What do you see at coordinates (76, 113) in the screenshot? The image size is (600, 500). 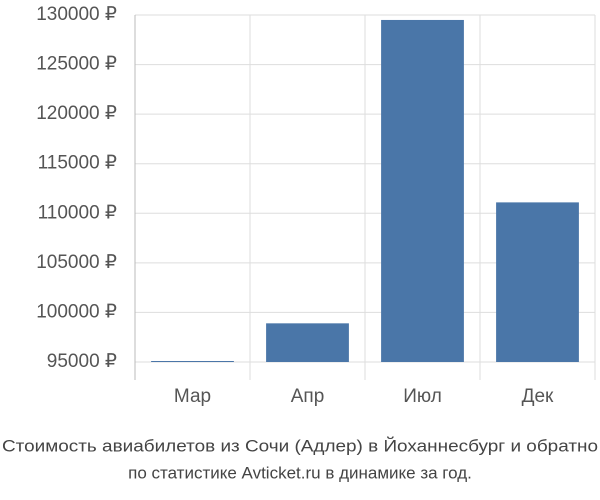 I see `y-tick-label: 120000 ₽` at bounding box center [76, 113].